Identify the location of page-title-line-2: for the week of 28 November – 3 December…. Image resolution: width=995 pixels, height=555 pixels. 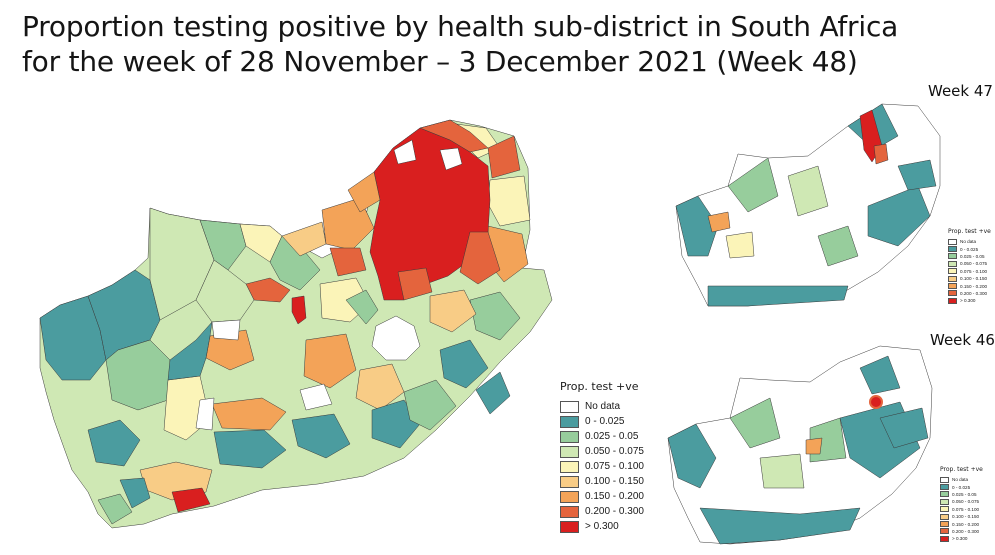
(440, 61).